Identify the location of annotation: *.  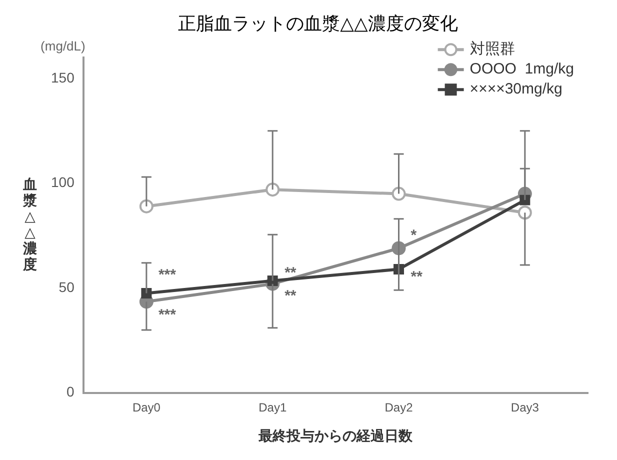
(413, 235).